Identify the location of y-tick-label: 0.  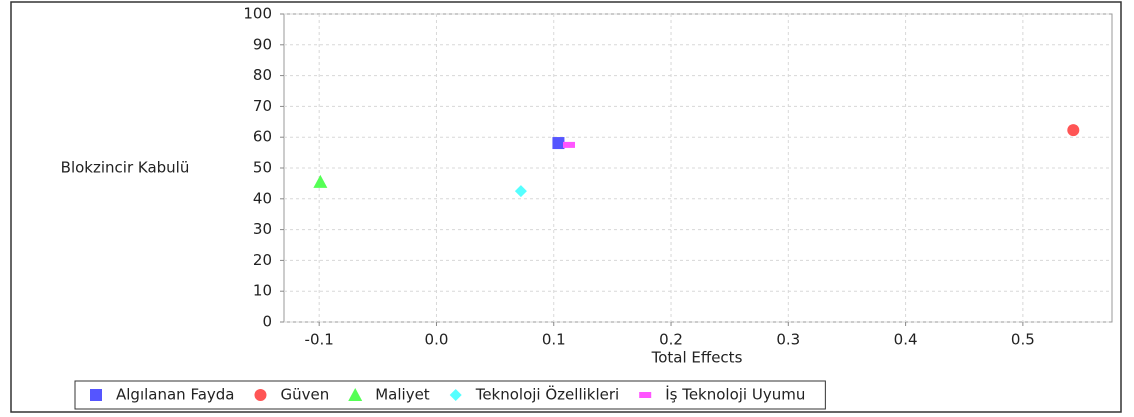
(267, 322).